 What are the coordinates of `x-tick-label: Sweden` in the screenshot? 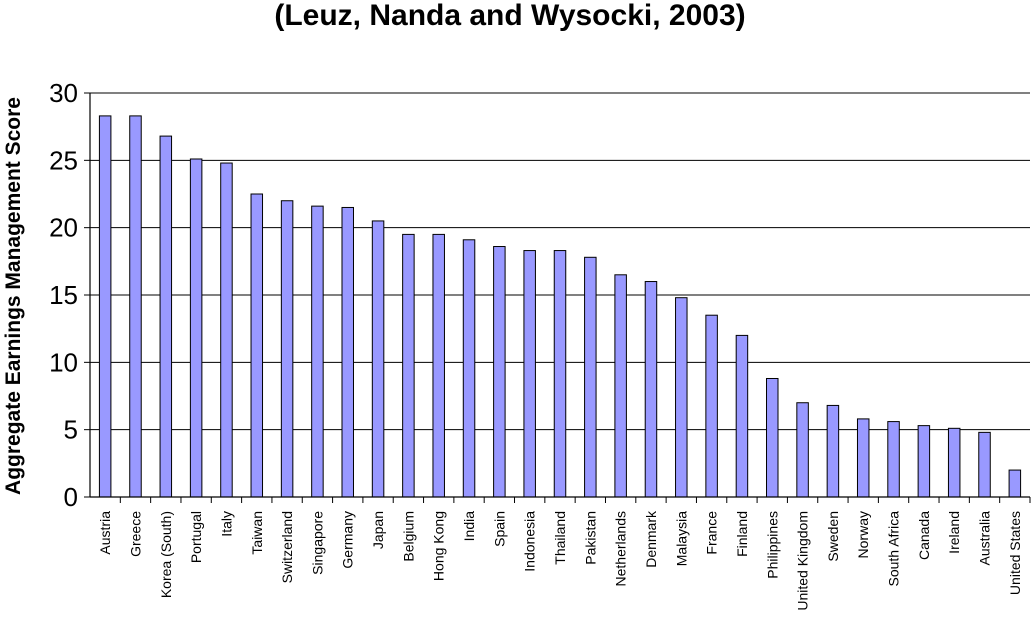 It's located at (833, 536).